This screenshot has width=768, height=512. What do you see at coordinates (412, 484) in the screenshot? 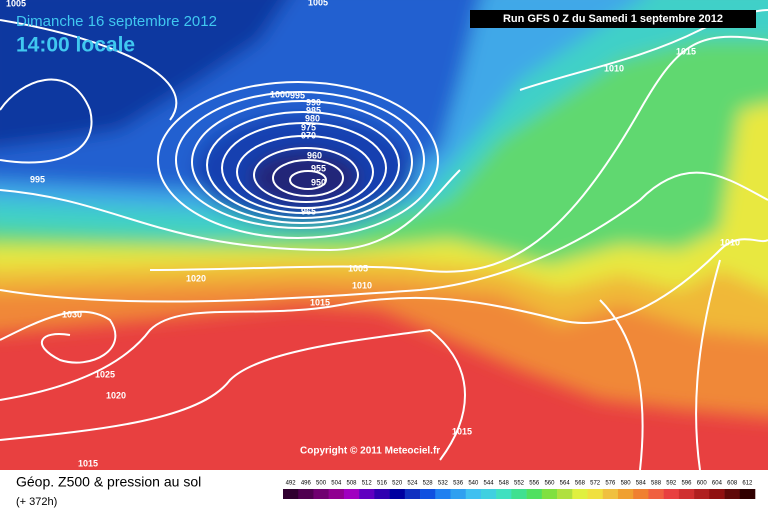
I see `legend-label: 524` at bounding box center [412, 484].